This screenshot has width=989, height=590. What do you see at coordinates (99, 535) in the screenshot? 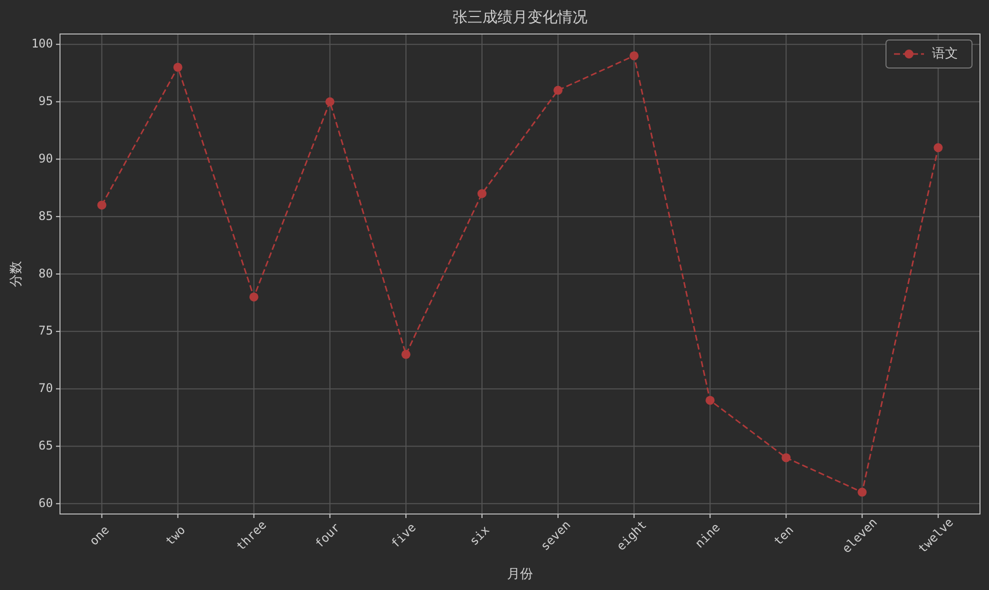
I see `x-tick-label: one` at bounding box center [99, 535].